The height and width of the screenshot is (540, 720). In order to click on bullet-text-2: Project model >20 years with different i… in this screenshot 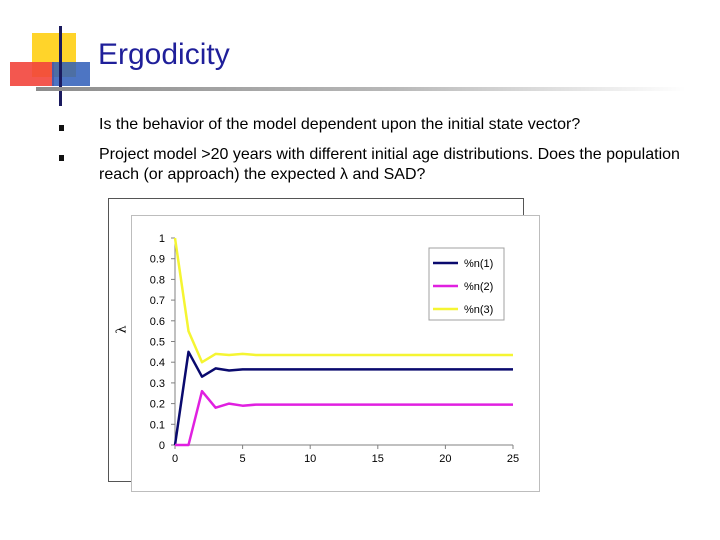, I will do `click(389, 164)`.